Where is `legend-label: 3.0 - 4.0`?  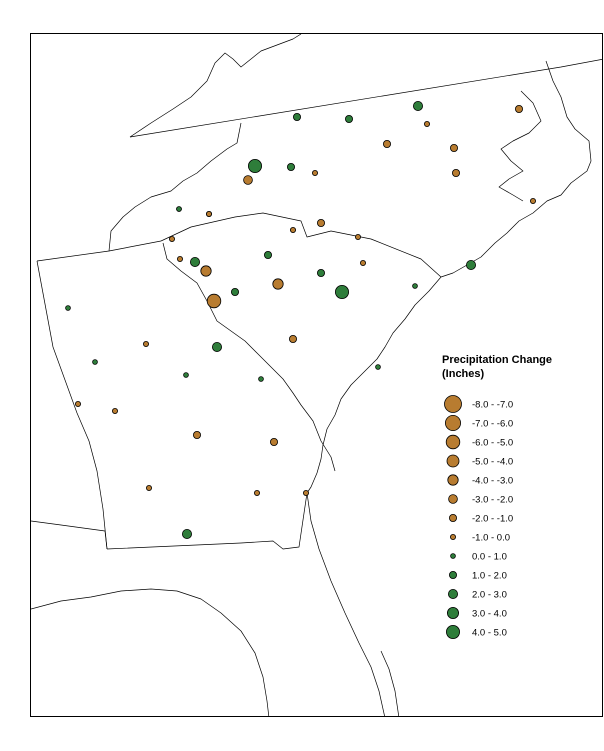 legend-label: 3.0 - 4.0 is located at coordinates (489, 614).